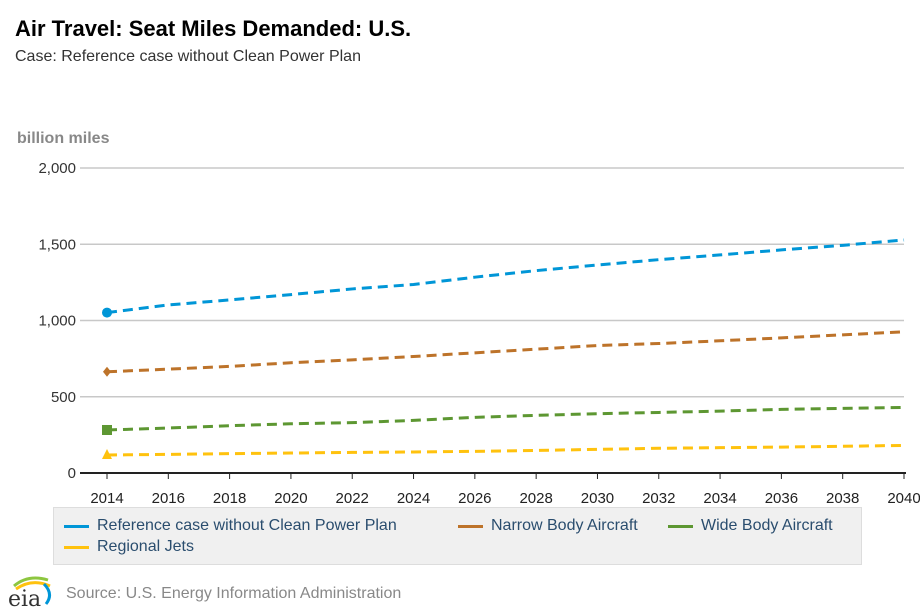  What do you see at coordinates (352, 498) in the screenshot?
I see `x-tick-label: 2022` at bounding box center [352, 498].